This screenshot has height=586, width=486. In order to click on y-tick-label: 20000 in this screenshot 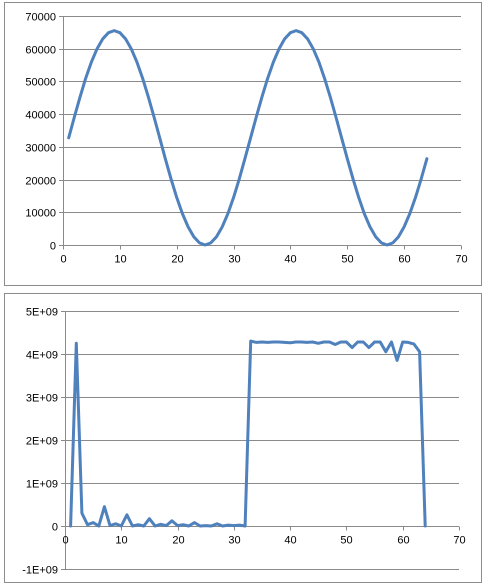, I will do `click(40, 182)`.